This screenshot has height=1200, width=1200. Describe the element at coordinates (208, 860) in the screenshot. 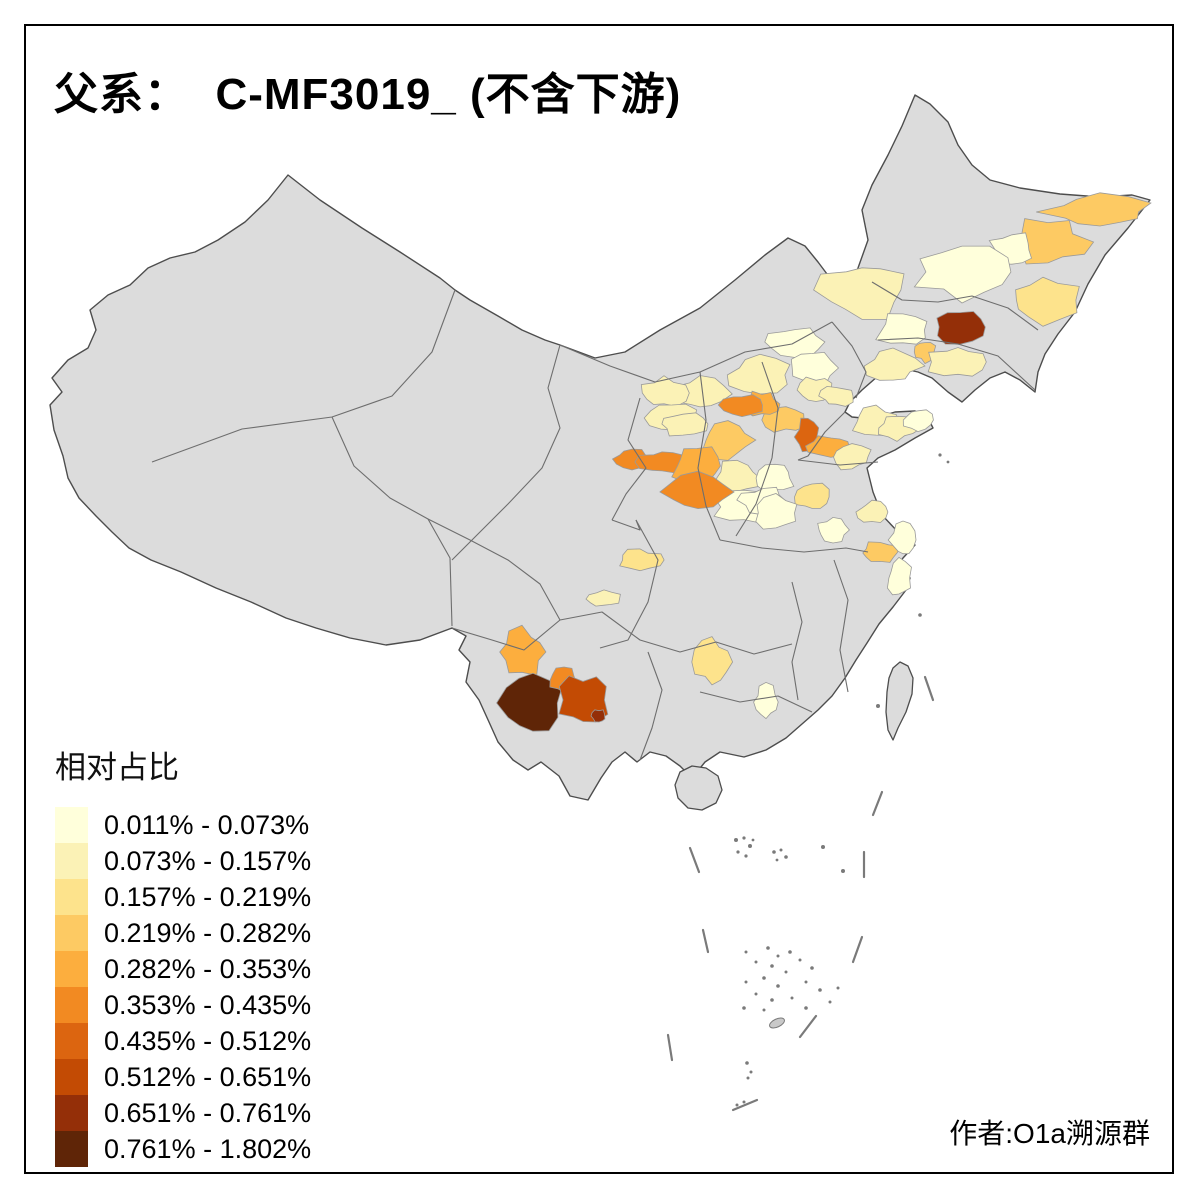

I see `legend-range-label: 0.073% - 0.157%` at that location.